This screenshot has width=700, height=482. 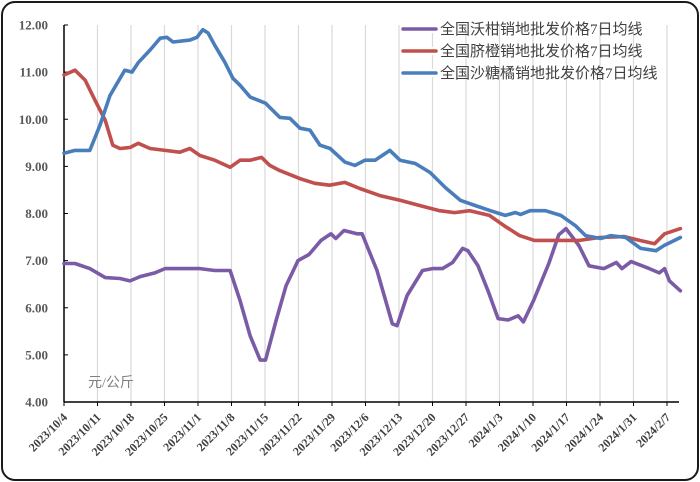 What do you see at coordinates (36, 307) in the screenshot?
I see `y-tick-label: 6.00` at bounding box center [36, 307].